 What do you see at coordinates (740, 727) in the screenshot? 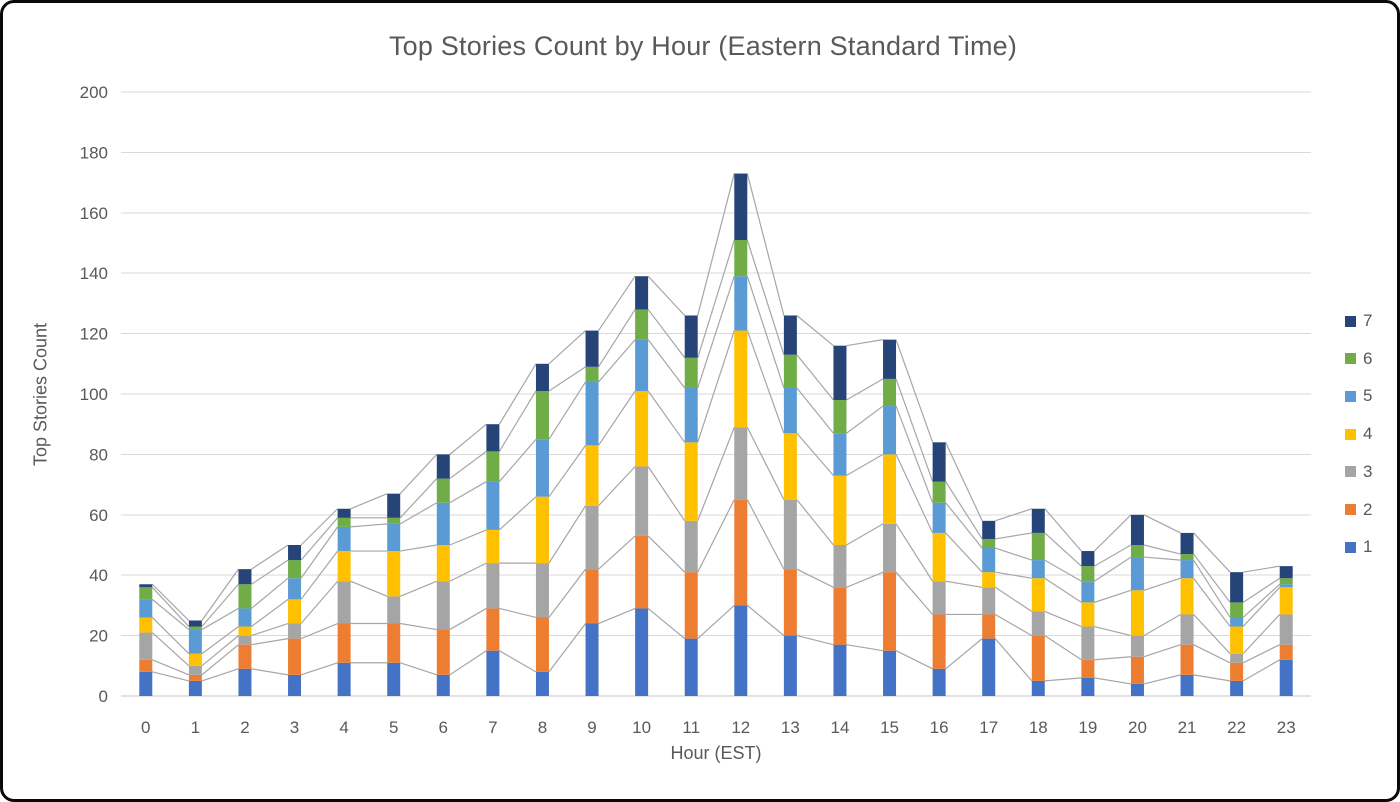
I see `x-tick-label: 12` at bounding box center [740, 727].